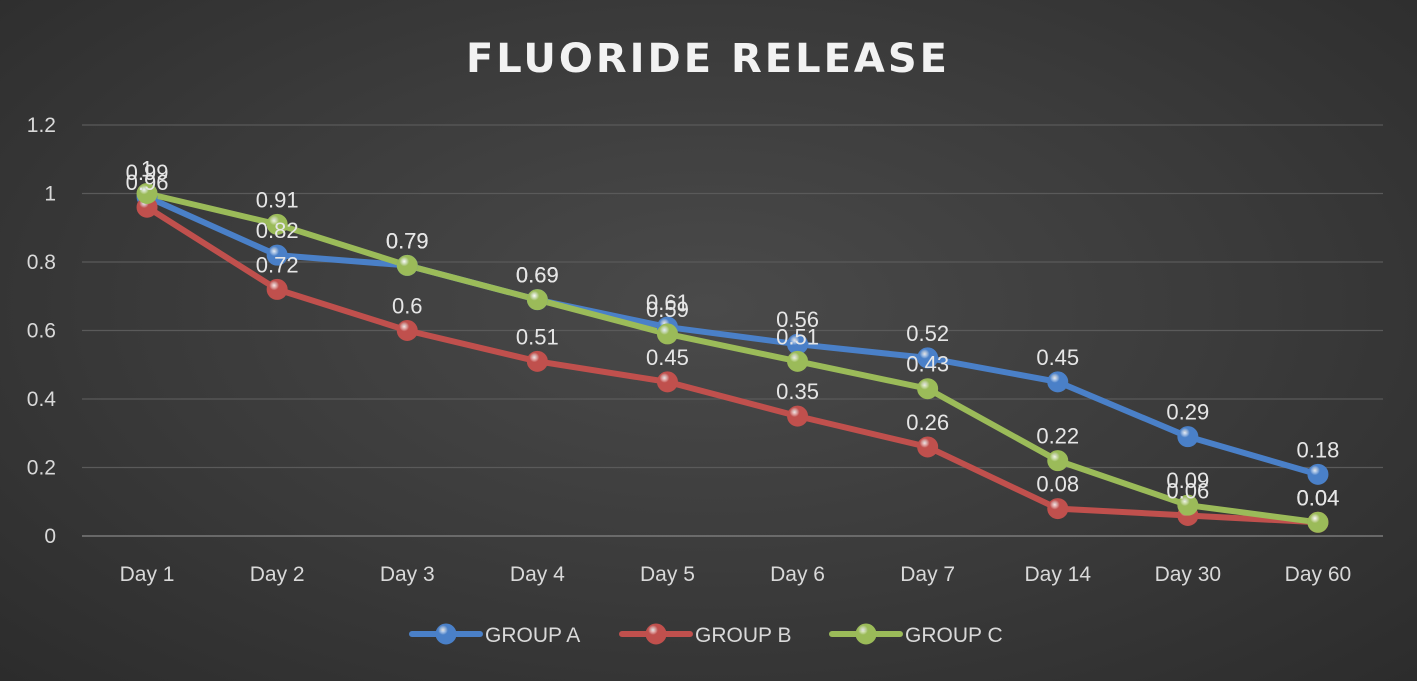 The height and width of the screenshot is (681, 1417). Describe the element at coordinates (1318, 449) in the screenshot. I see `data-label: 0.18` at that location.